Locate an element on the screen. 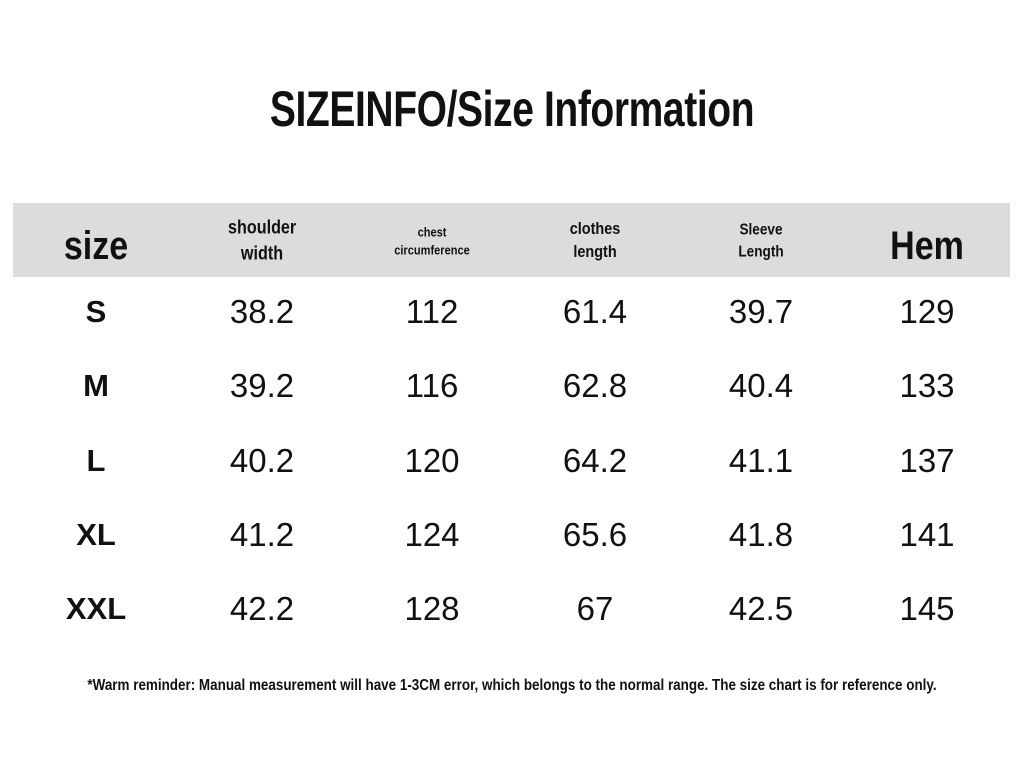 The width and height of the screenshot is (1024, 768). column-header: clothes length is located at coordinates (595, 240).